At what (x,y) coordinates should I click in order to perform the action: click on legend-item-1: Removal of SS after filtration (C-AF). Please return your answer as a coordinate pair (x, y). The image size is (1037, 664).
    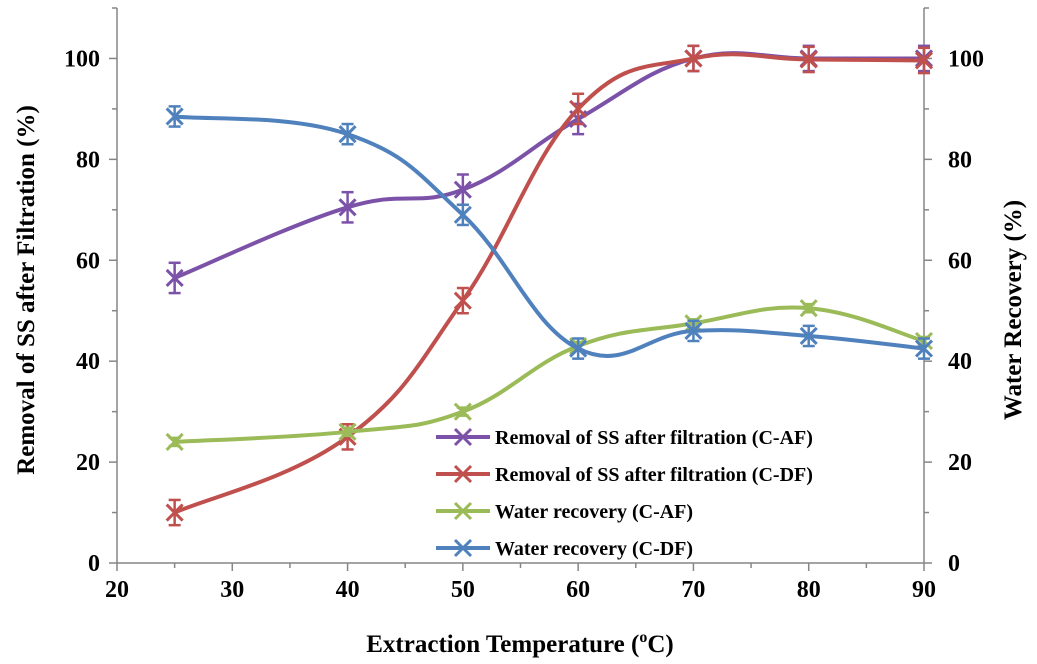
    Looking at the image, I should click on (624, 438).